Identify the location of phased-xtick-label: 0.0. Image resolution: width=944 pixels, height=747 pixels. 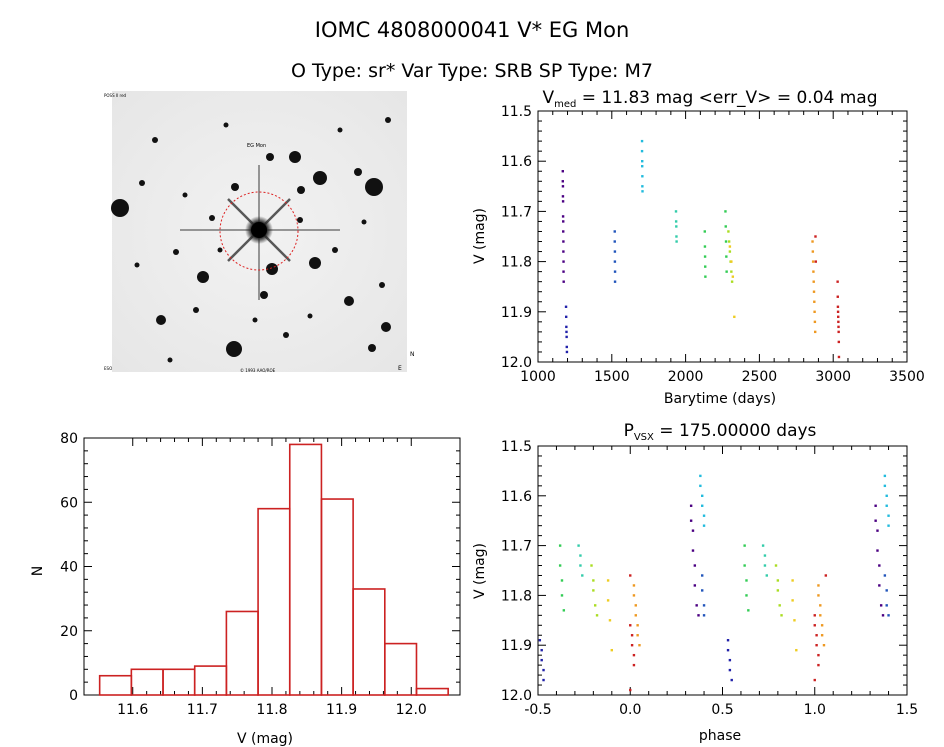
(630, 710).